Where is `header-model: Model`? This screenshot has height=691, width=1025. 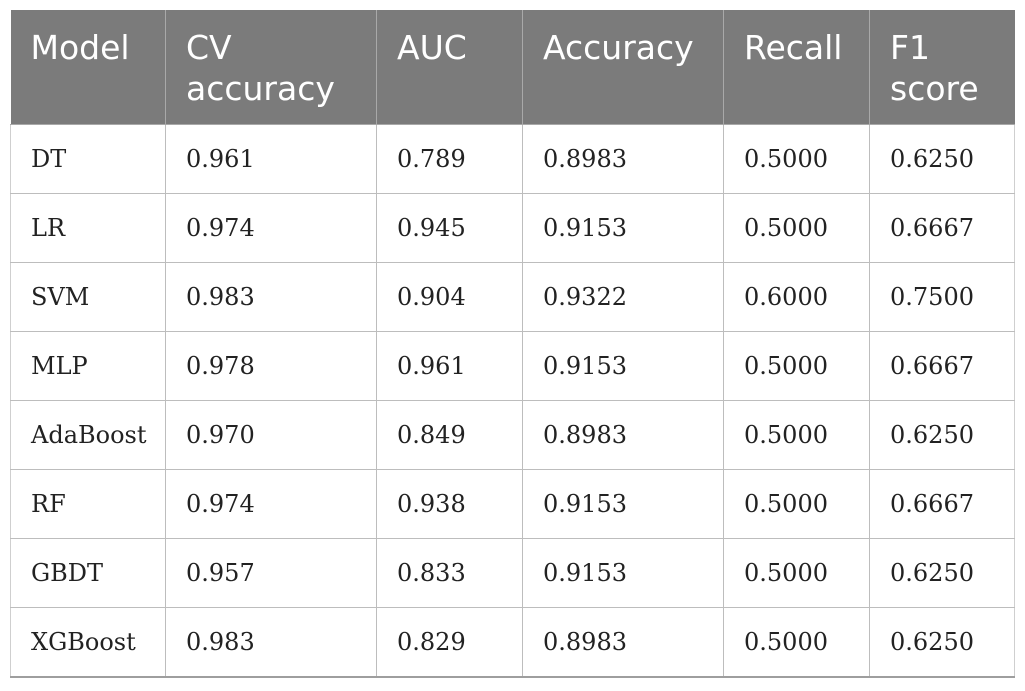 header-model: Model is located at coordinates (88, 67).